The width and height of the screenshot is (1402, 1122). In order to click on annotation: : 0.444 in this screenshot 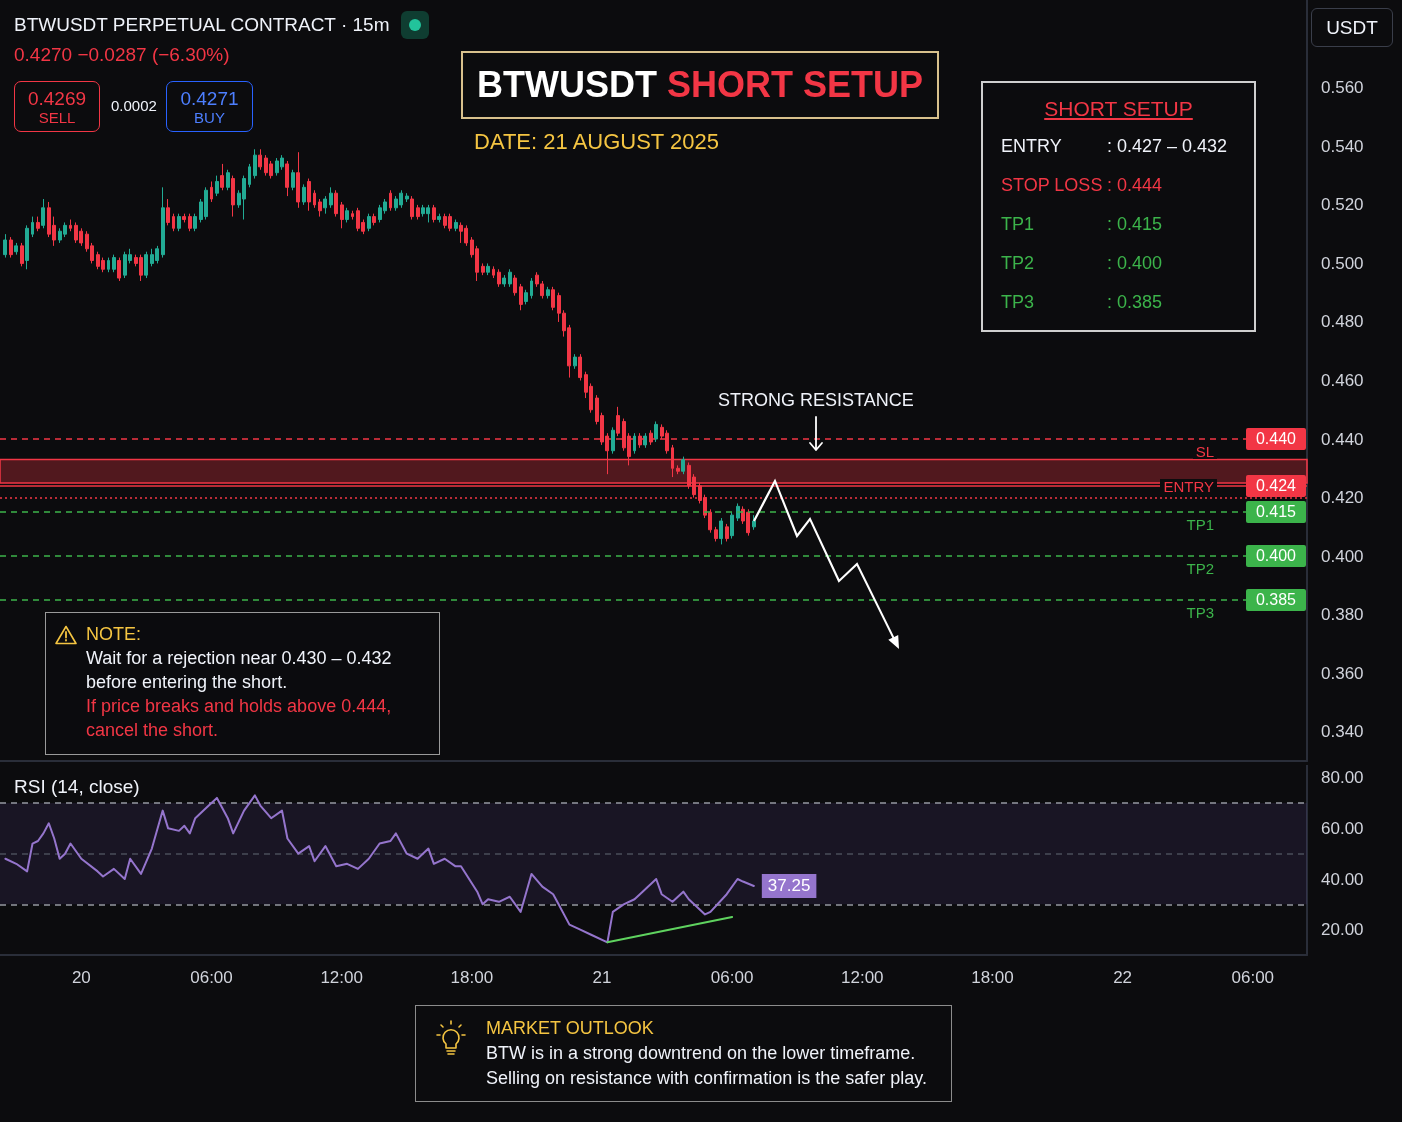, I will do `click(1135, 185)`.